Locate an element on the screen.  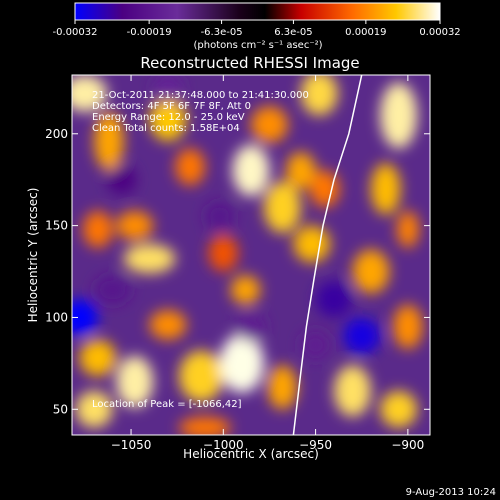
colorbar-tick-label-1: -0.00019 is located at coordinates (149, 32).